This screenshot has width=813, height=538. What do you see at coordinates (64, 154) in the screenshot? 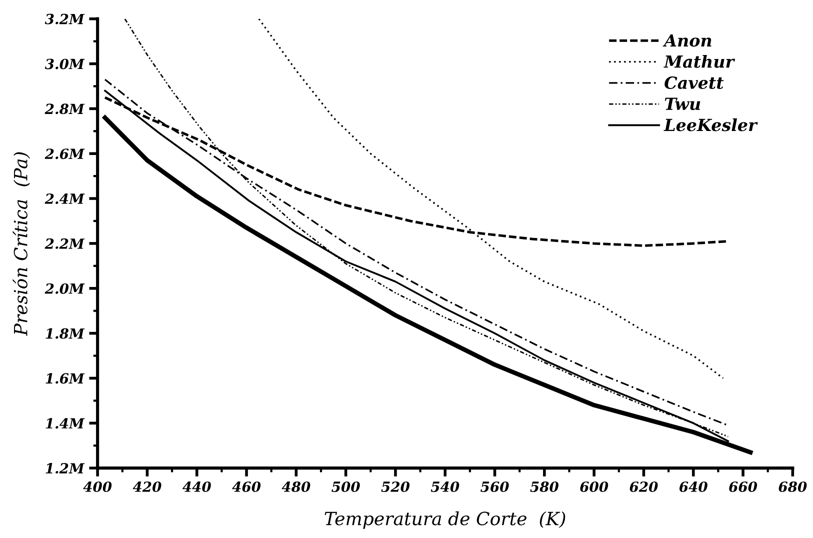
I see `y-tick-label: 2.6M` at bounding box center [64, 154].